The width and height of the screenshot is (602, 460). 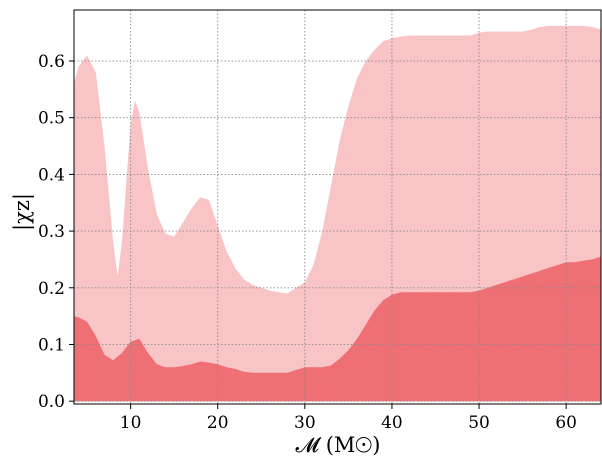 I want to click on y-tick-label-6: 0.6, so click(x=51, y=62).